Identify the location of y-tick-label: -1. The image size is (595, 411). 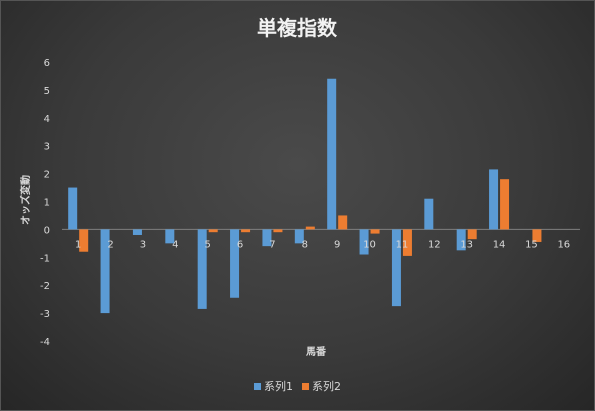
(45, 258).